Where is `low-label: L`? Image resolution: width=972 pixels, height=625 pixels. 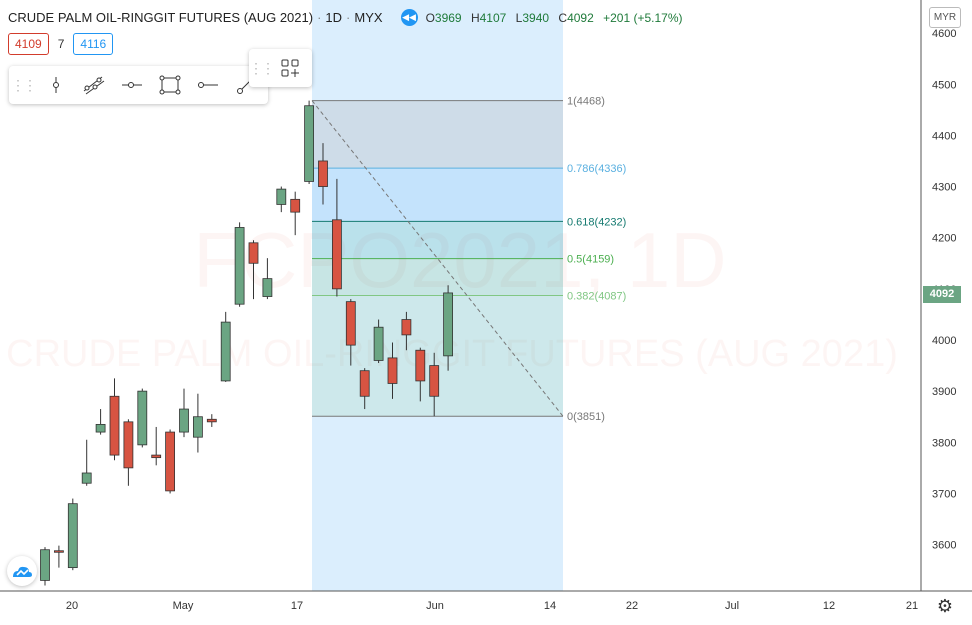
low-label: L is located at coordinates (519, 17).